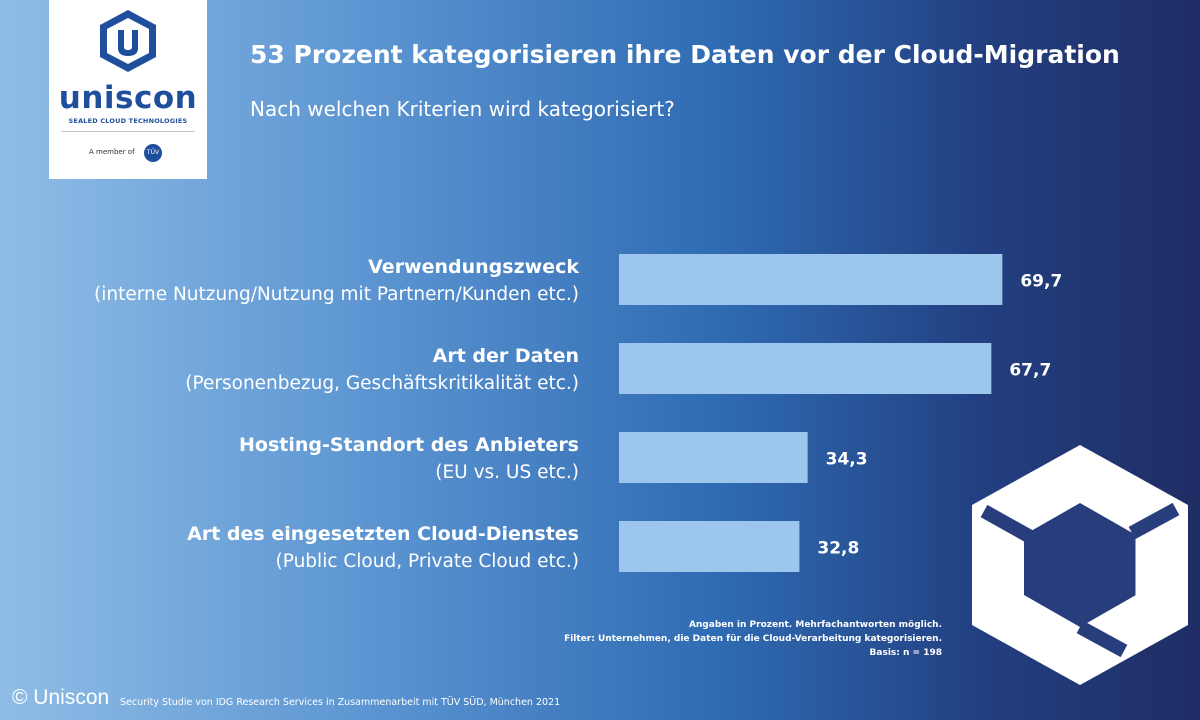  I want to click on logo-tagline: SEALED CLOUD TECHNOLOGIES, so click(128, 121).